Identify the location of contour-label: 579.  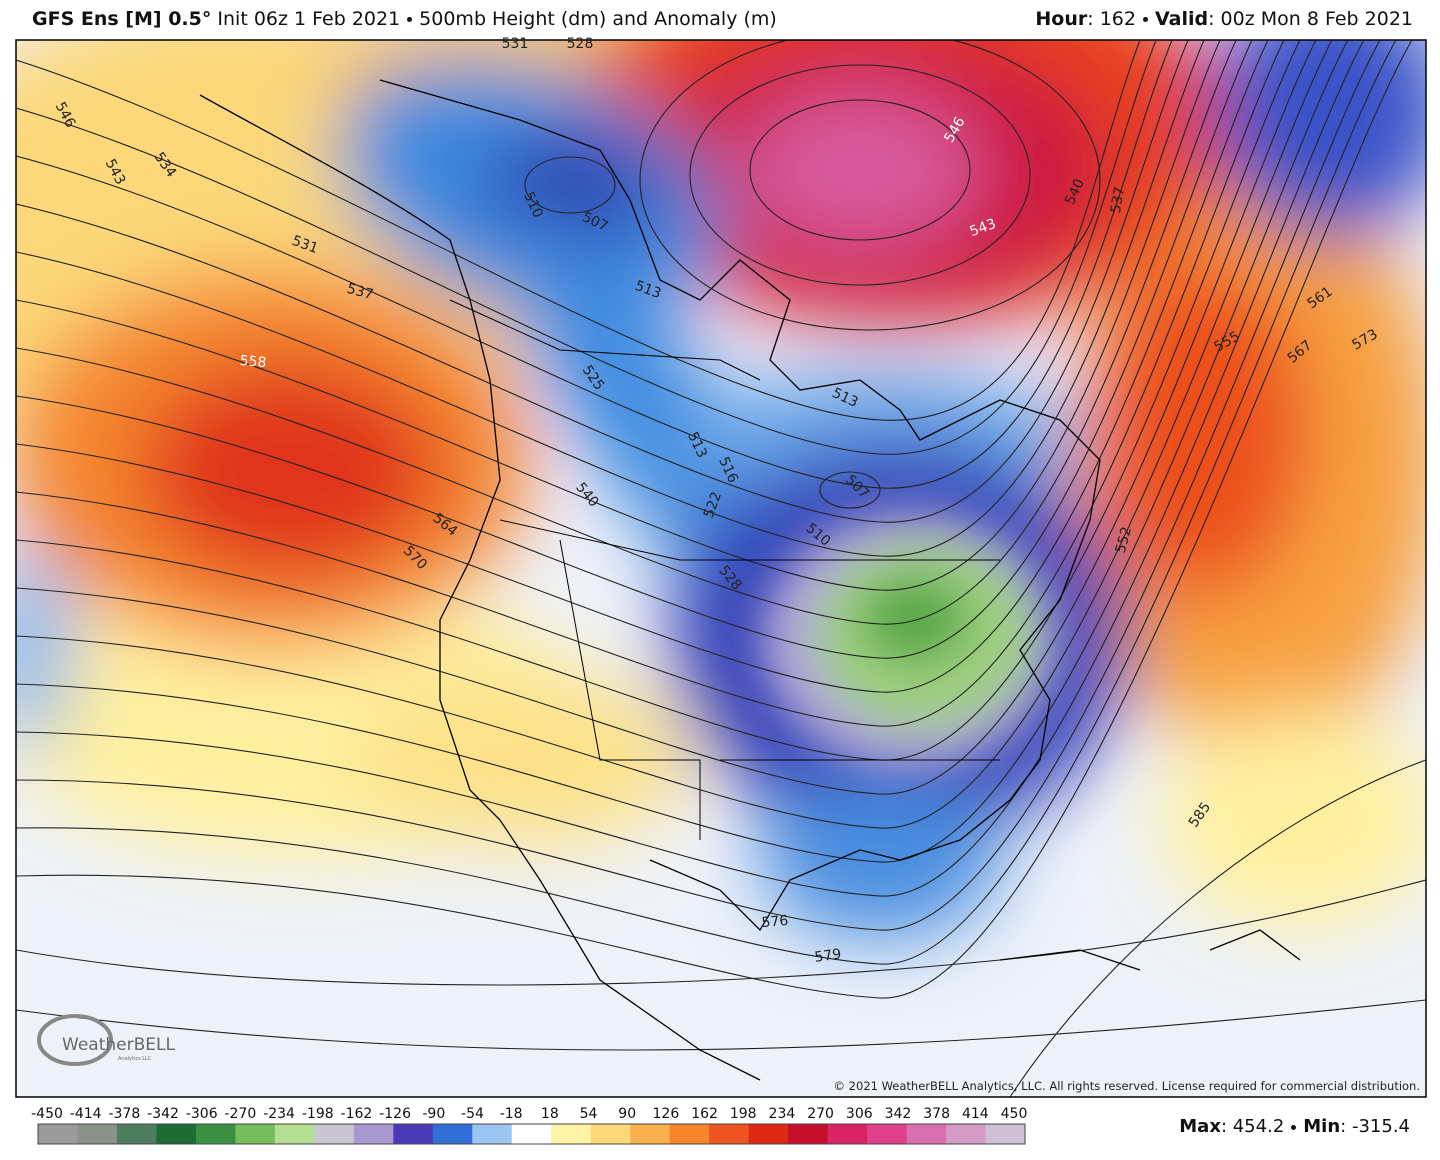
(828, 956).